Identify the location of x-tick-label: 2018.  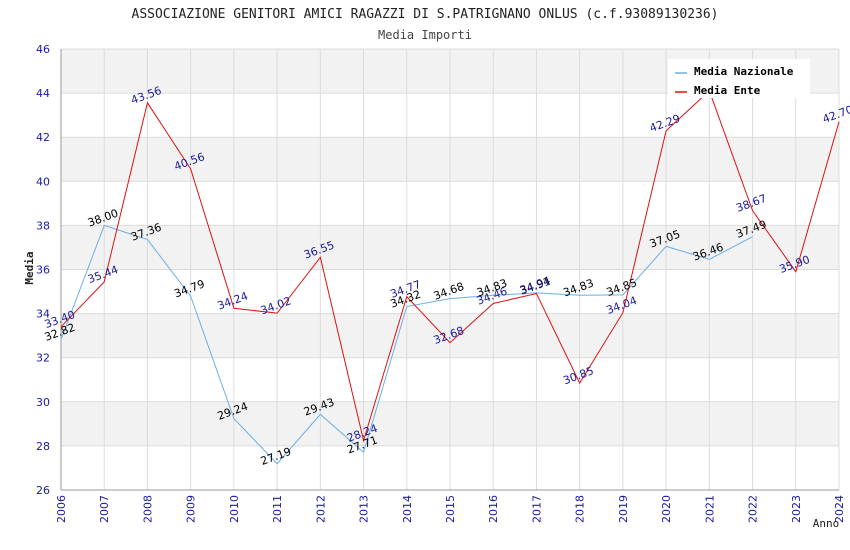
(580, 509).